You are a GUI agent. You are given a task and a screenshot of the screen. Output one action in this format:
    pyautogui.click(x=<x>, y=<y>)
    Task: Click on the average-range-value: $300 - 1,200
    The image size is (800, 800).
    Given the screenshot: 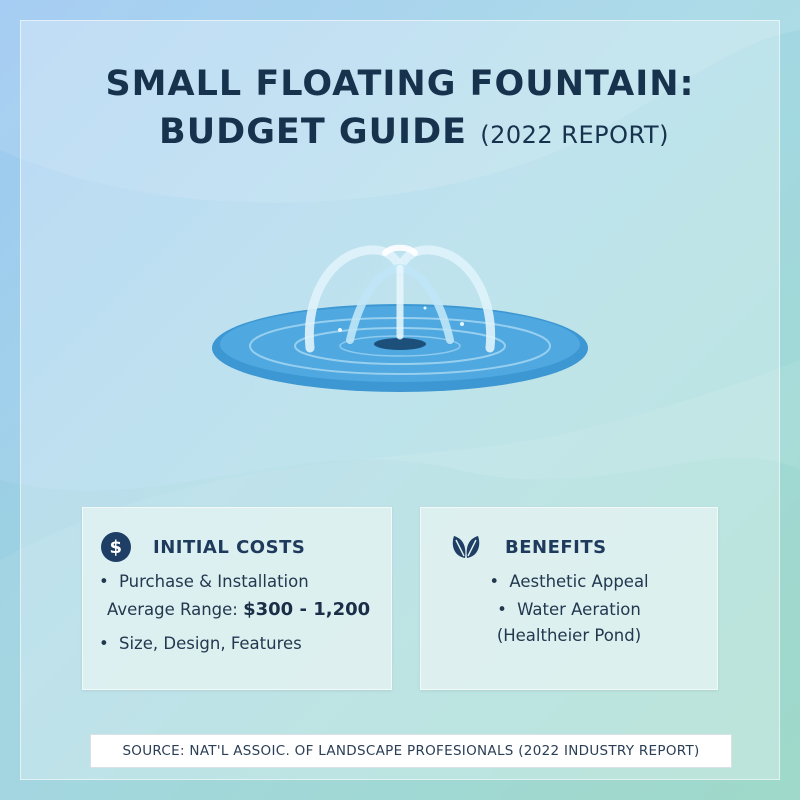 What is the action you would take?
    pyautogui.click(x=307, y=609)
    